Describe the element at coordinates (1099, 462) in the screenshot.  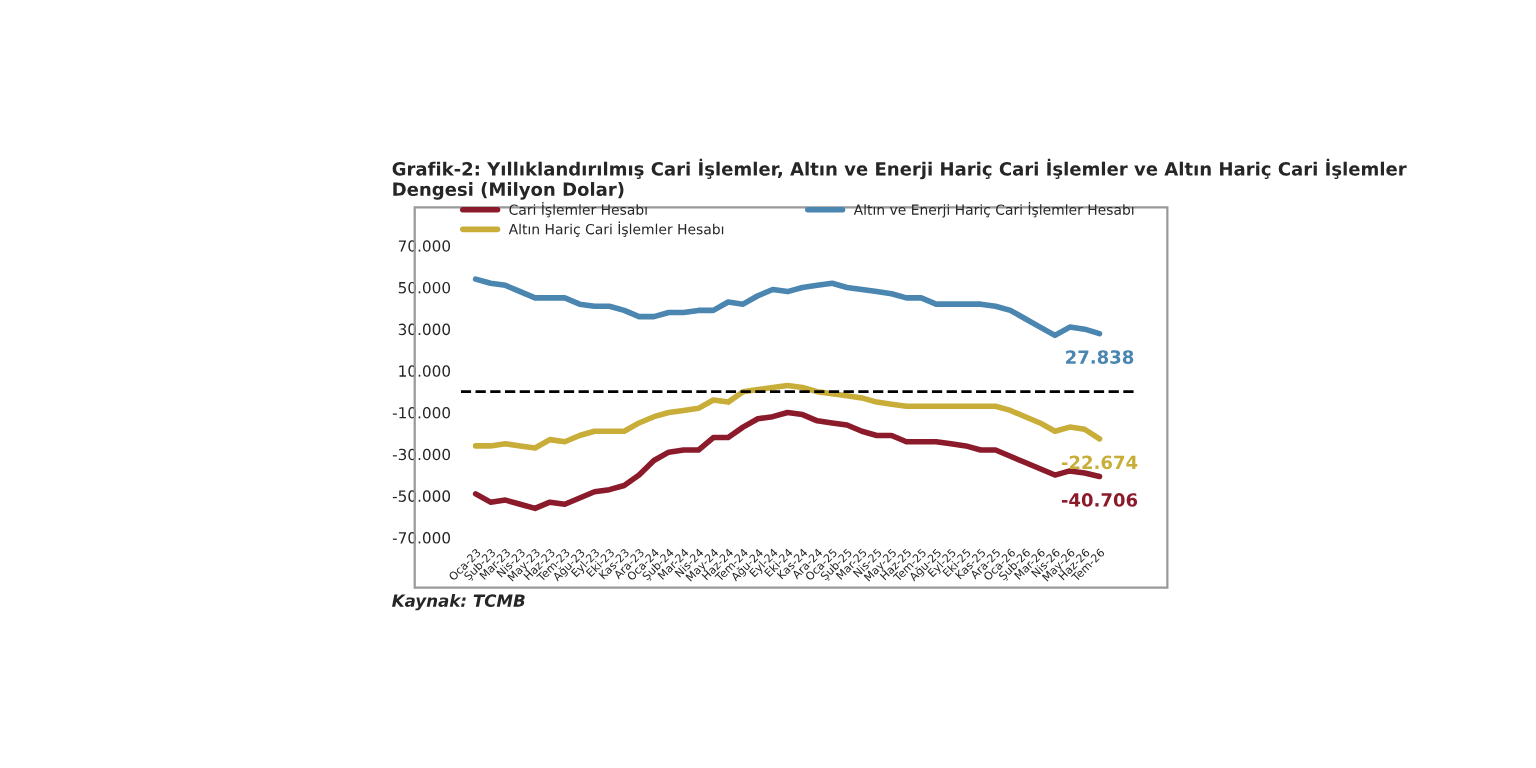
I see `data-label: -22.674` at that location.